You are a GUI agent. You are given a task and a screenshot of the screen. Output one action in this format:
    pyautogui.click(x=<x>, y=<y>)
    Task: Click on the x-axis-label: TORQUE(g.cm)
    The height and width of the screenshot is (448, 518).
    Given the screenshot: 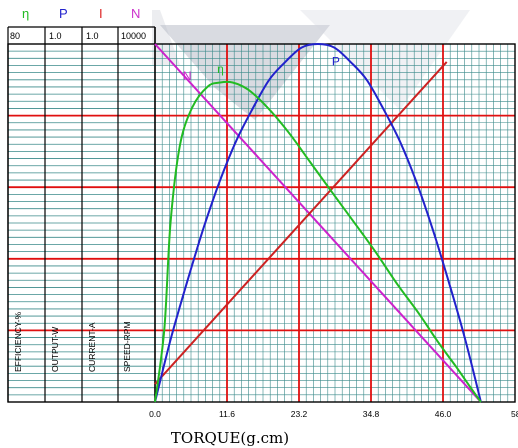 What is the action you would take?
    pyautogui.click(x=230, y=438)
    